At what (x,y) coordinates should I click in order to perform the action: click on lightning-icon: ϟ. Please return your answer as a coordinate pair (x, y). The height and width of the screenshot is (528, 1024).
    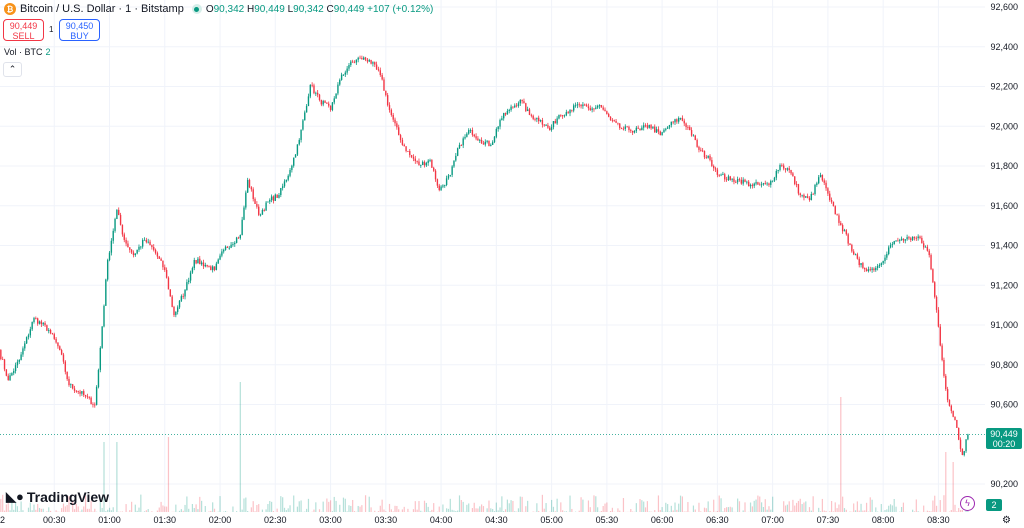
    Looking at the image, I should click on (967, 503).